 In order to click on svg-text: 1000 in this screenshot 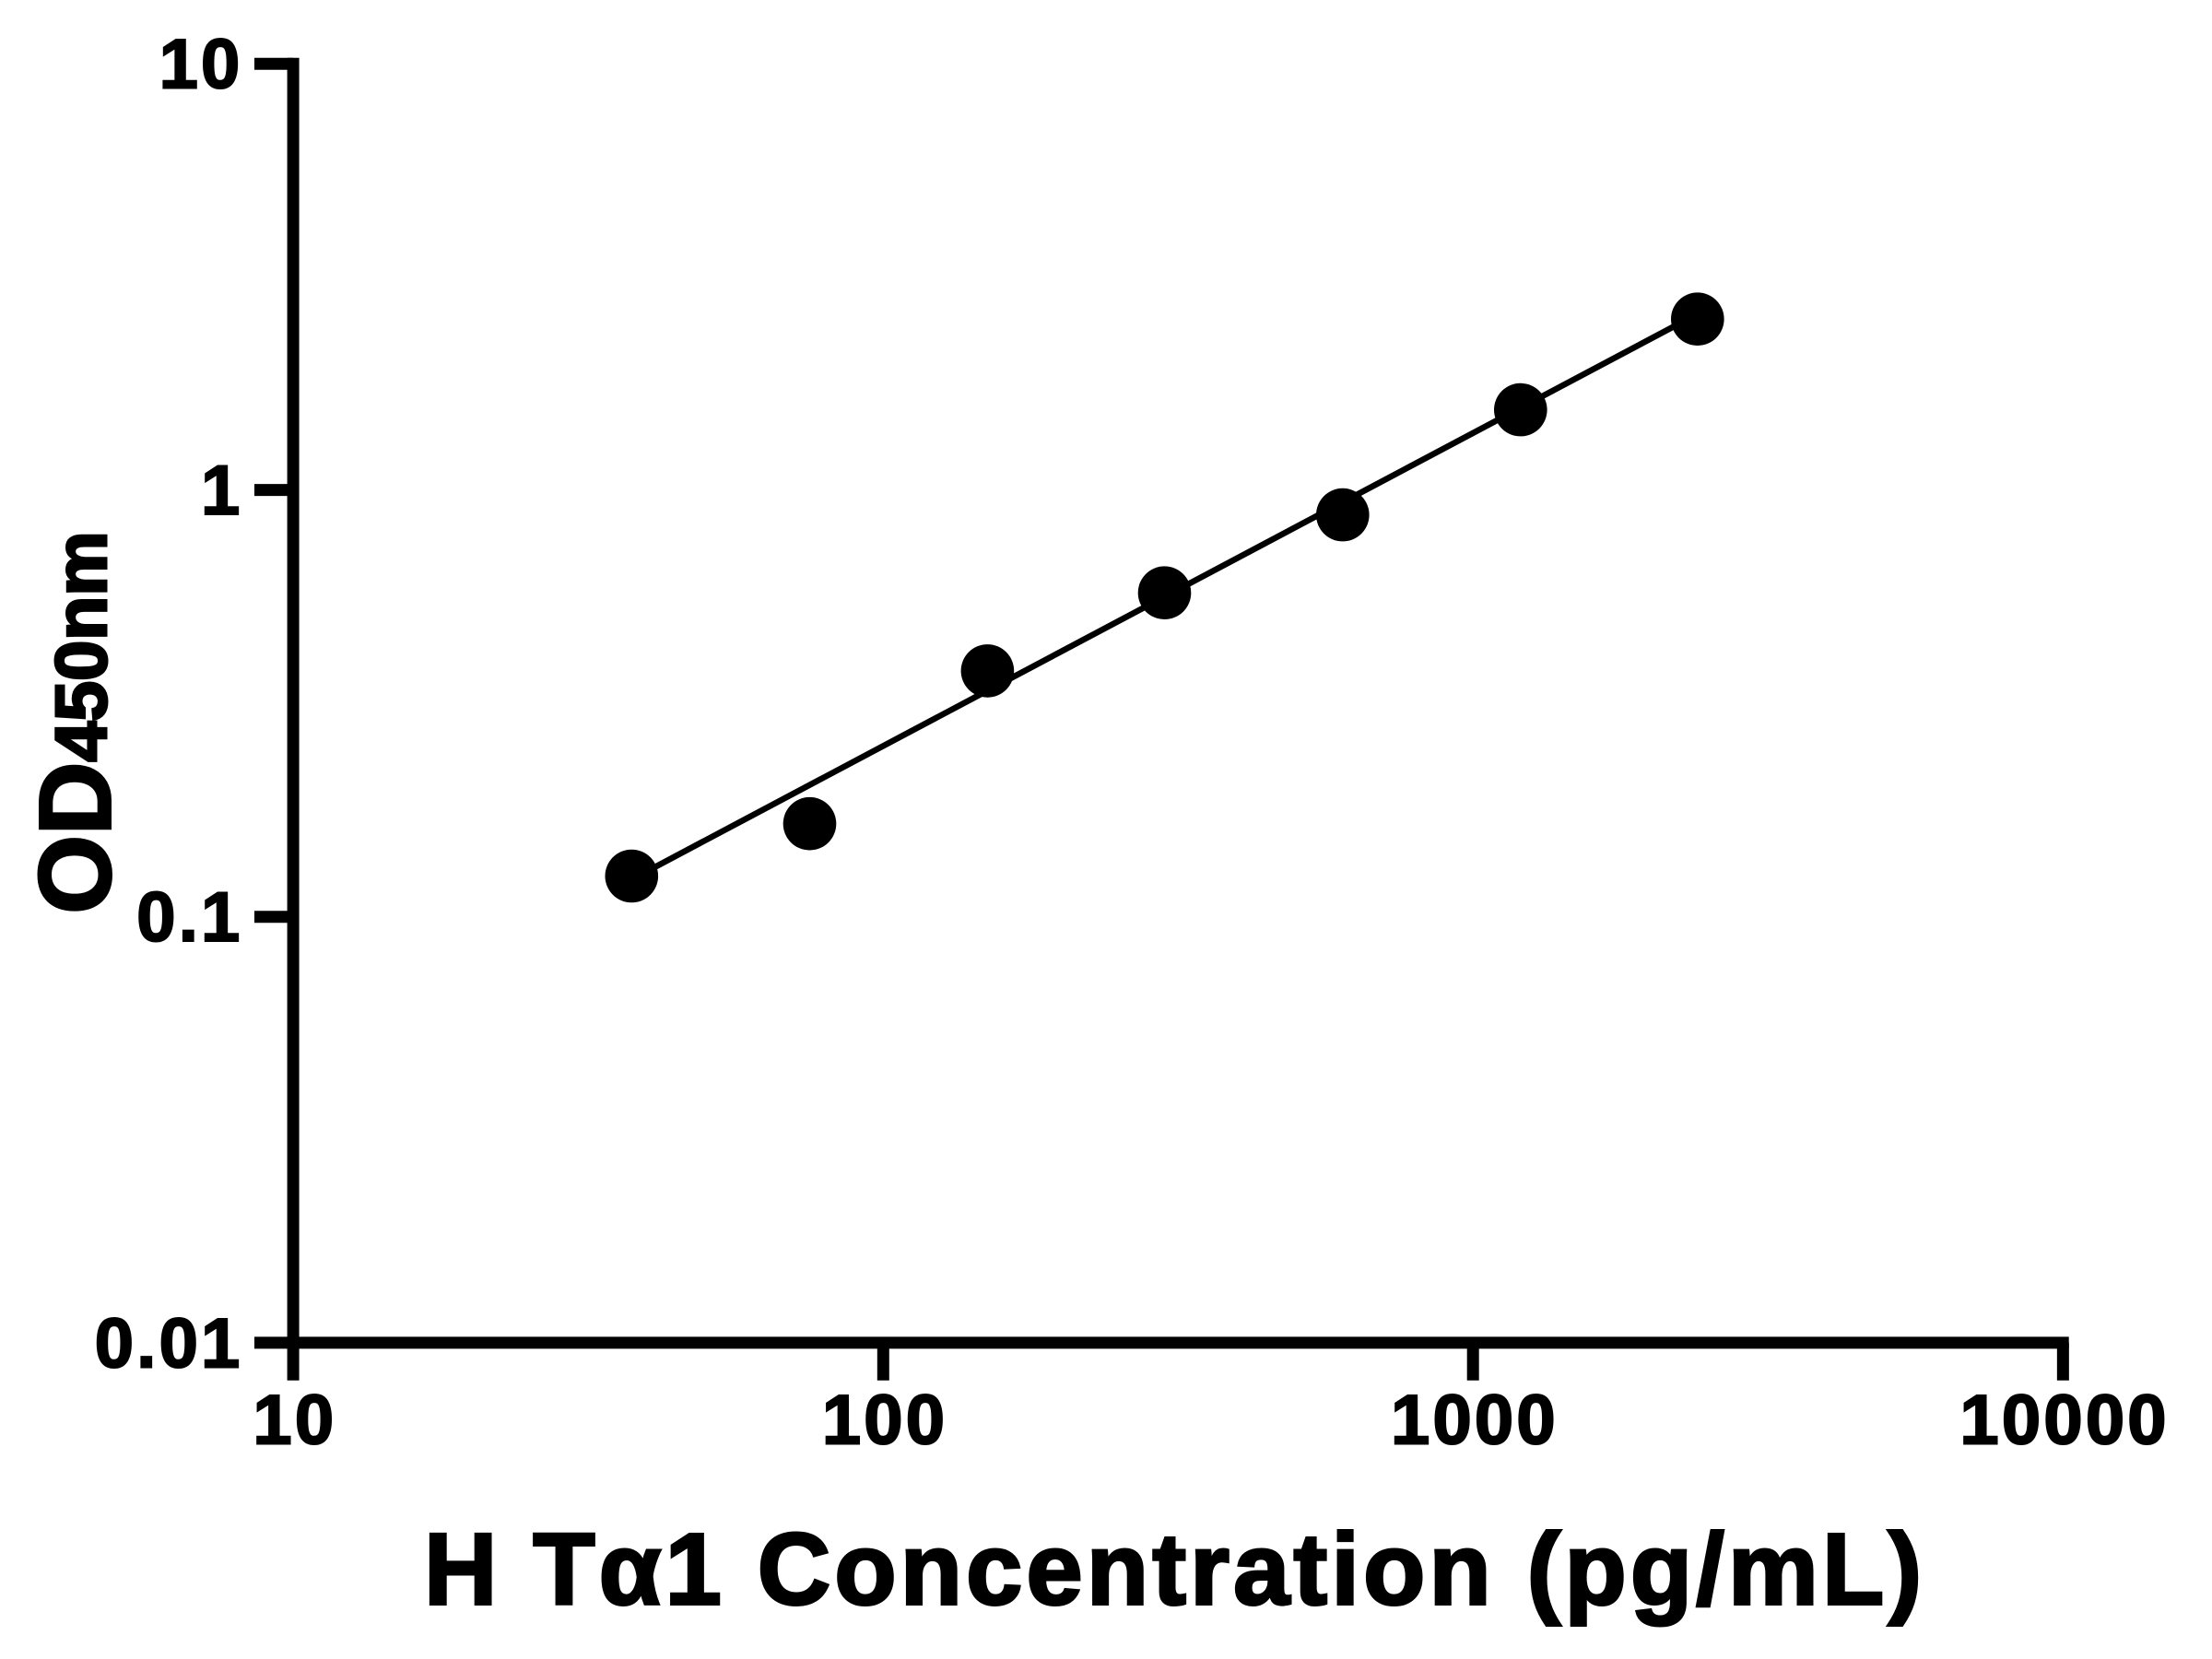, I will do `click(1475, 1421)`.